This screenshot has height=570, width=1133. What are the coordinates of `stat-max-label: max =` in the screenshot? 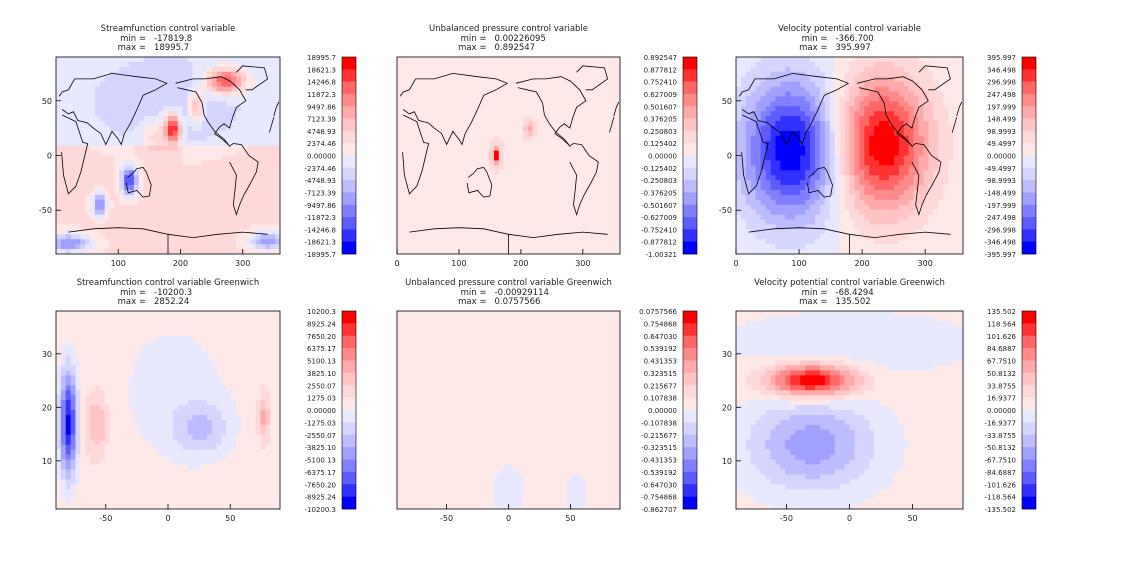 It's located at (472, 48).